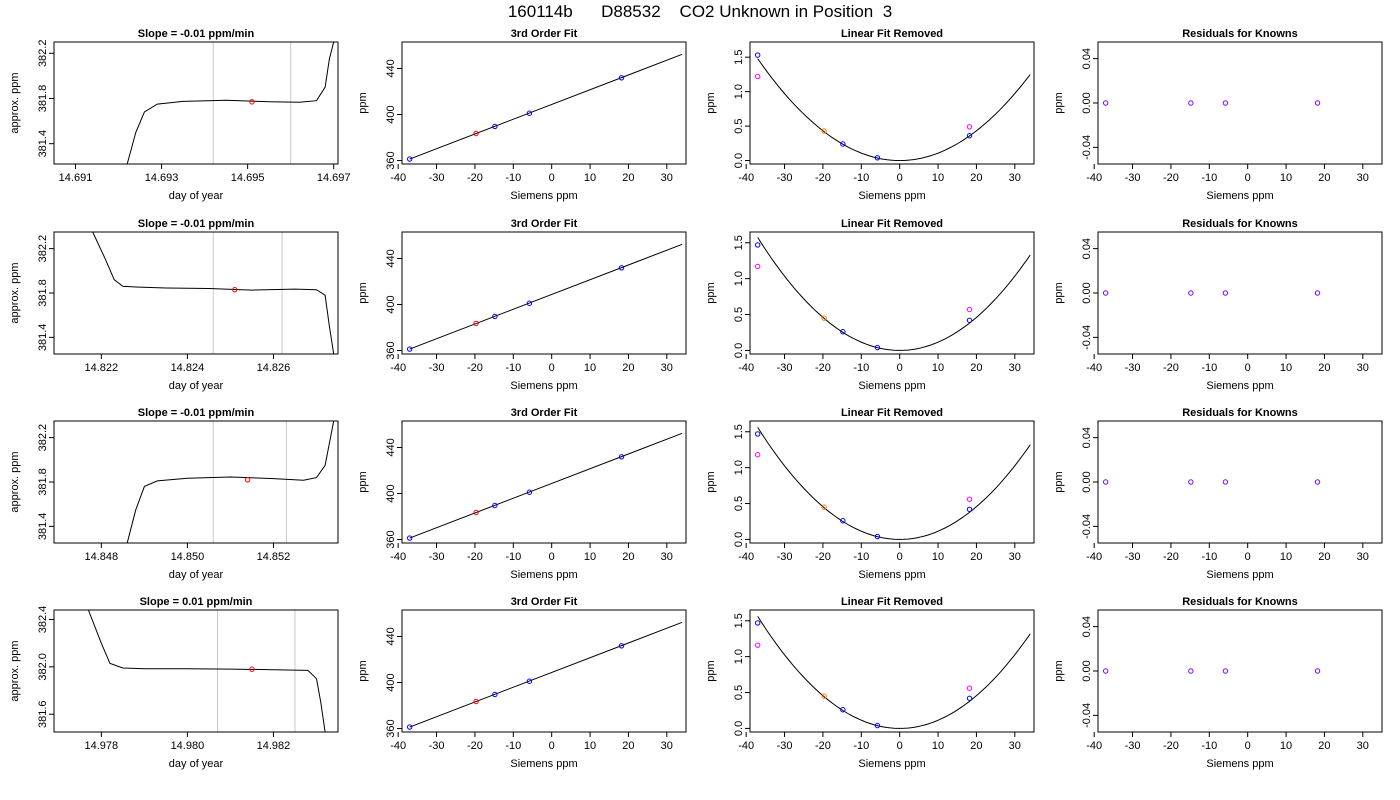  Describe the element at coordinates (739, 350) in the screenshot. I see `y-tick-label: 0.0` at that location.